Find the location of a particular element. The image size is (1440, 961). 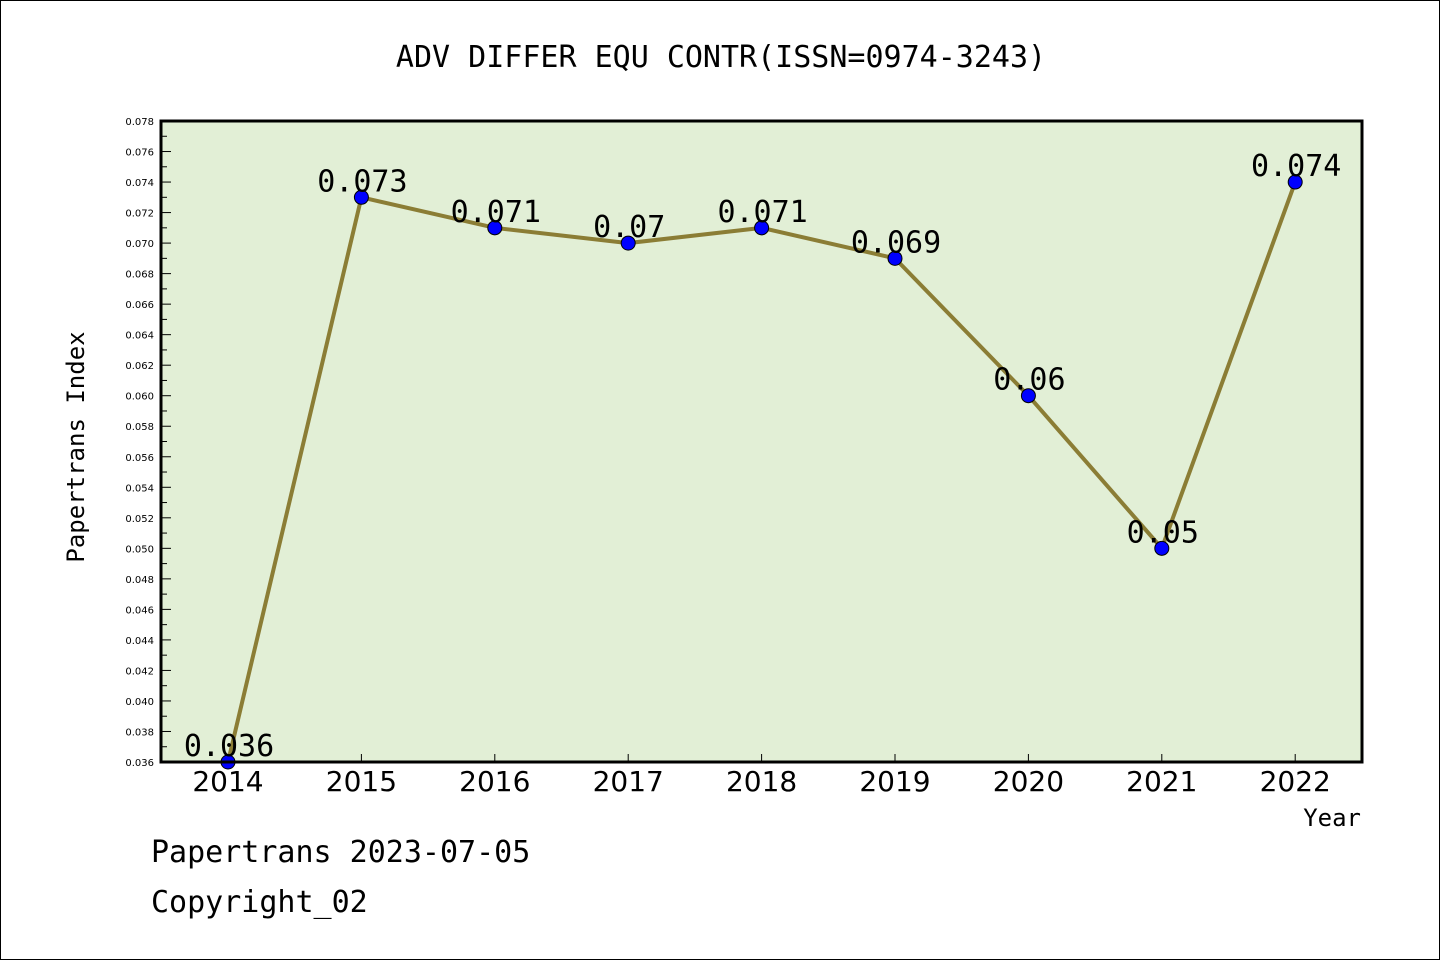

y-tick-label: 0.072 is located at coordinates (139, 214).